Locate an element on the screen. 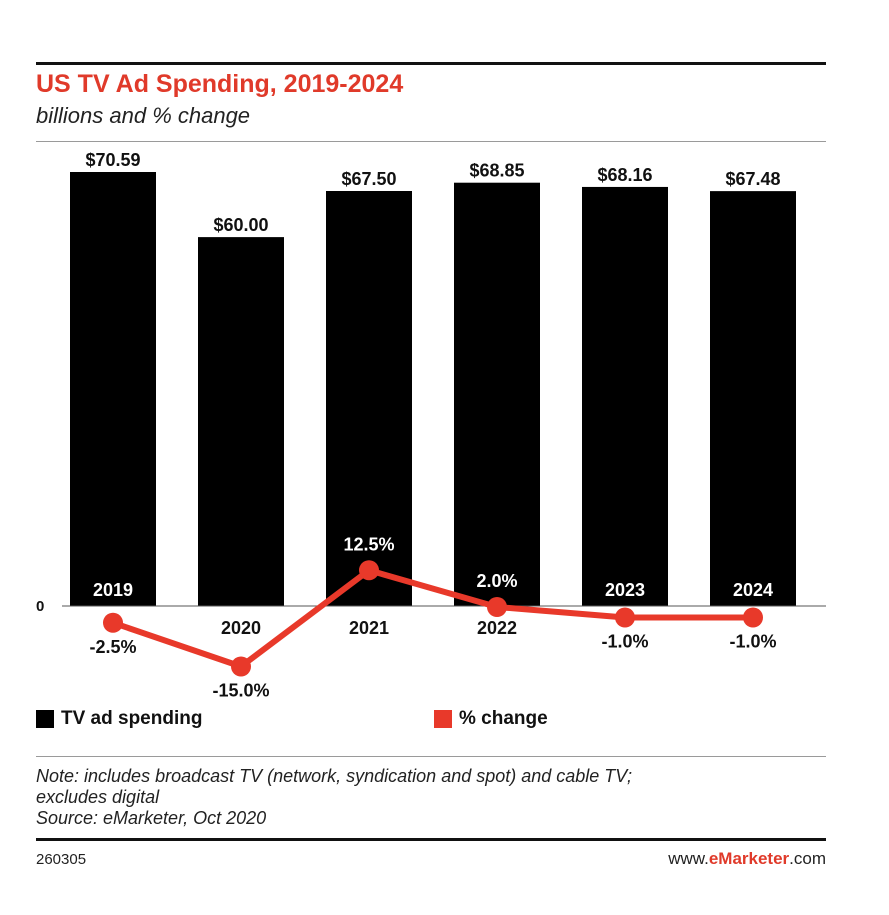 The width and height of the screenshot is (889, 915). bar-value-label: $70.59 is located at coordinates (112, 160).